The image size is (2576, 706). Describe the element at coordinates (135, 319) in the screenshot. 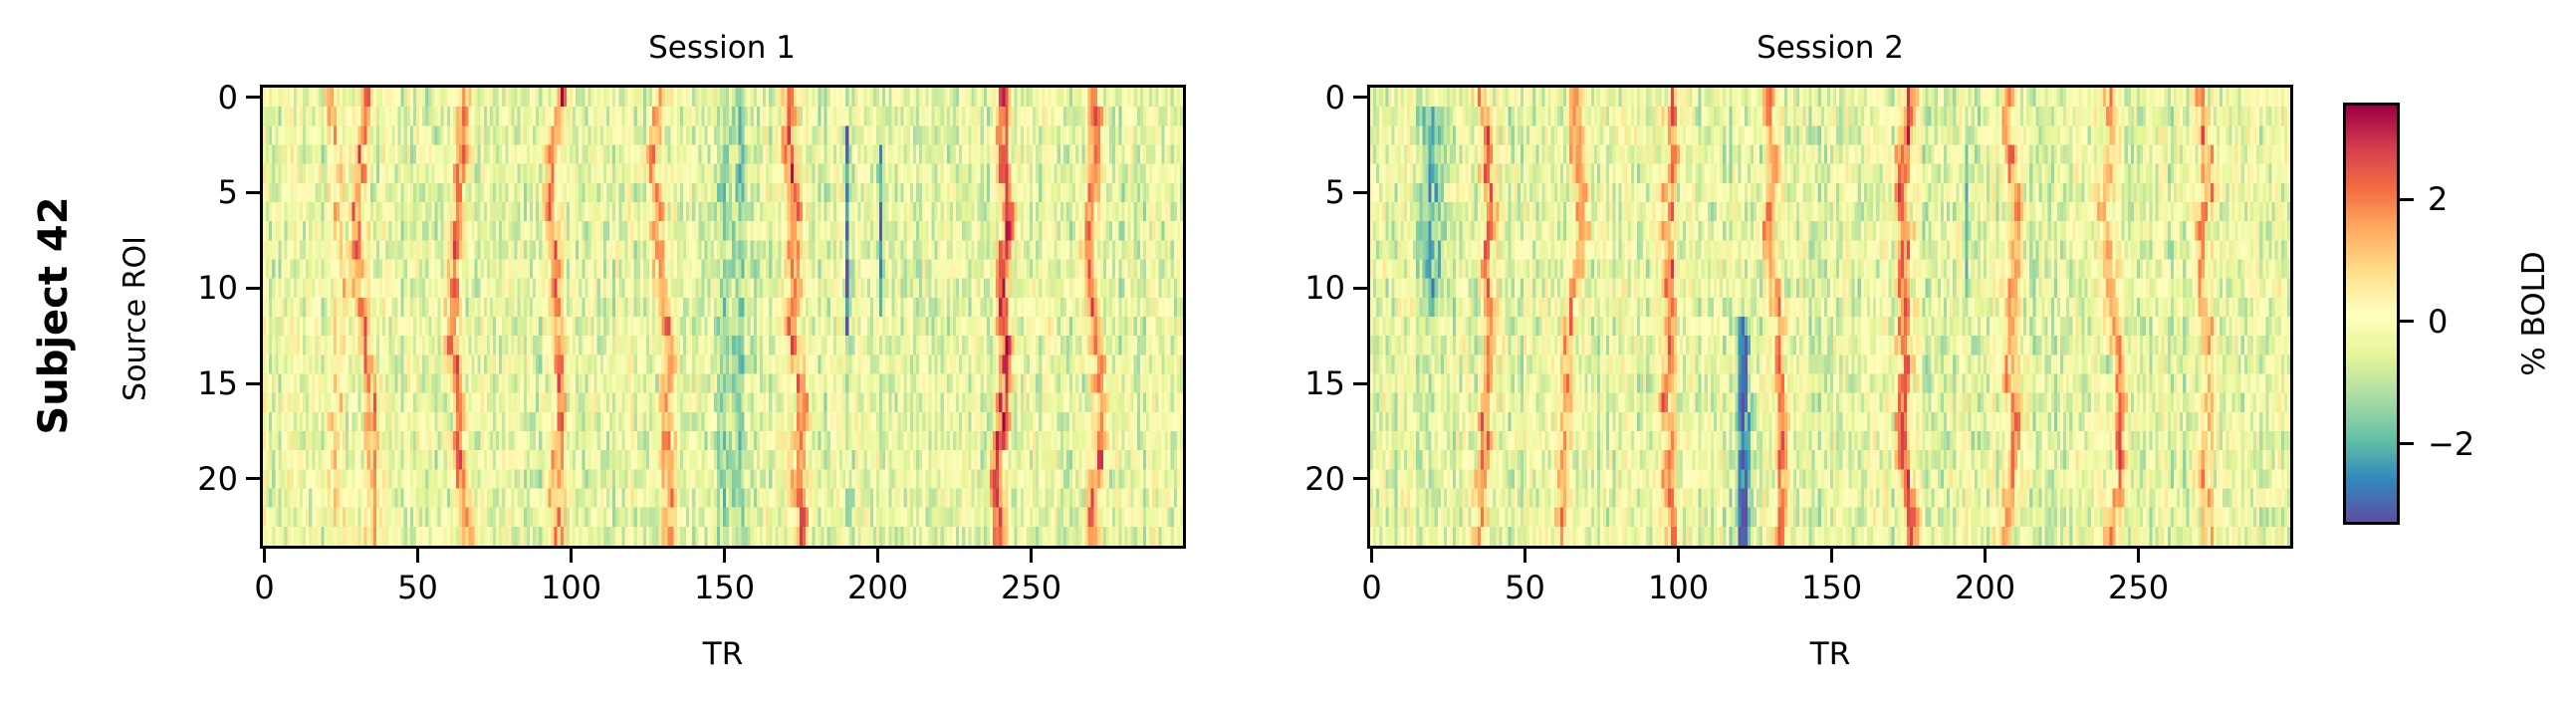

I see `y-axis-label: Source ROI` at that location.